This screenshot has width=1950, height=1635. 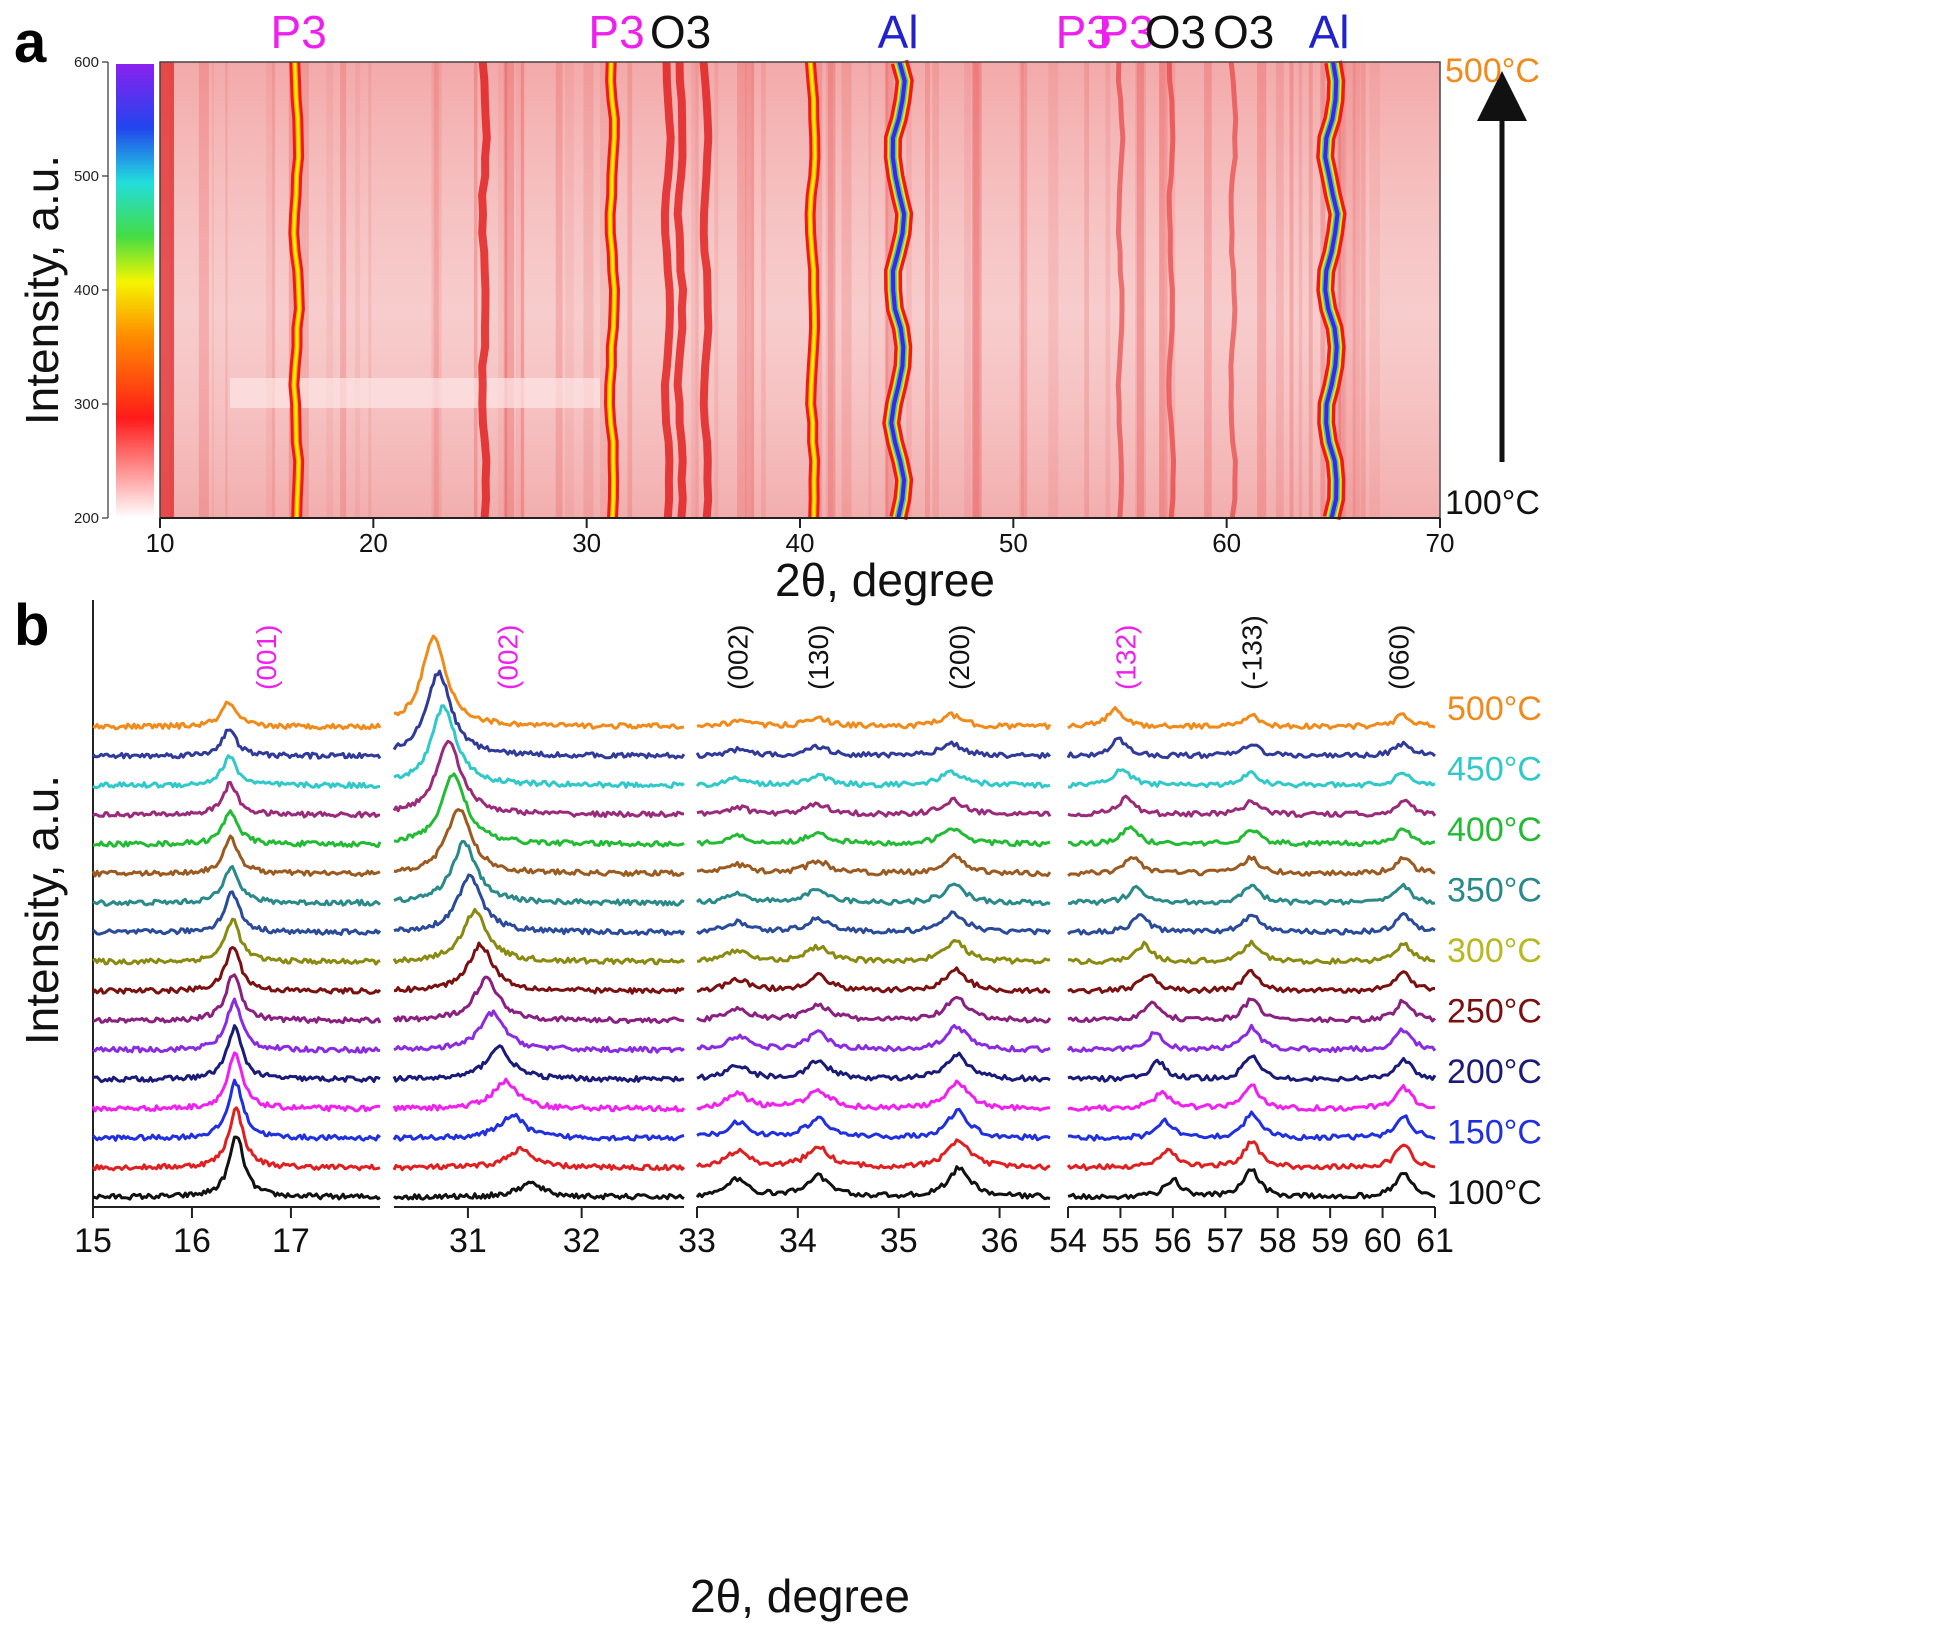 What do you see at coordinates (86, 290) in the screenshot?
I see `y-tick-label: 400` at bounding box center [86, 290].